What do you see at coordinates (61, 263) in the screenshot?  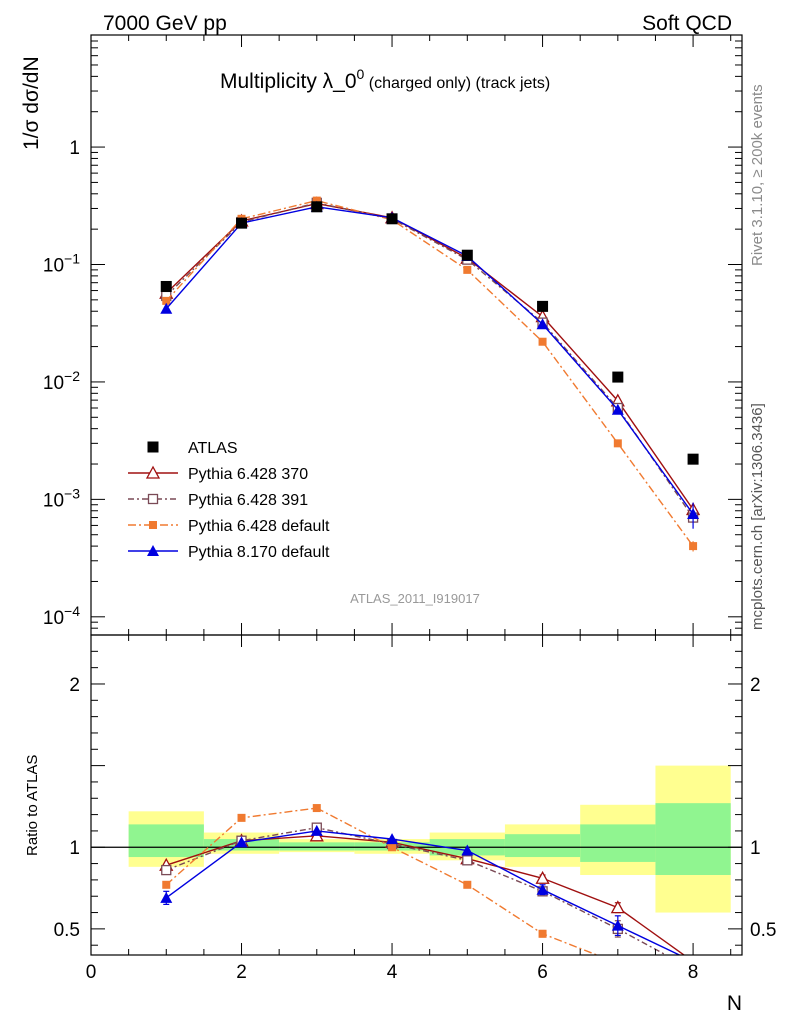 I see `y-tick-label: 10⁻¹` at bounding box center [61, 263].